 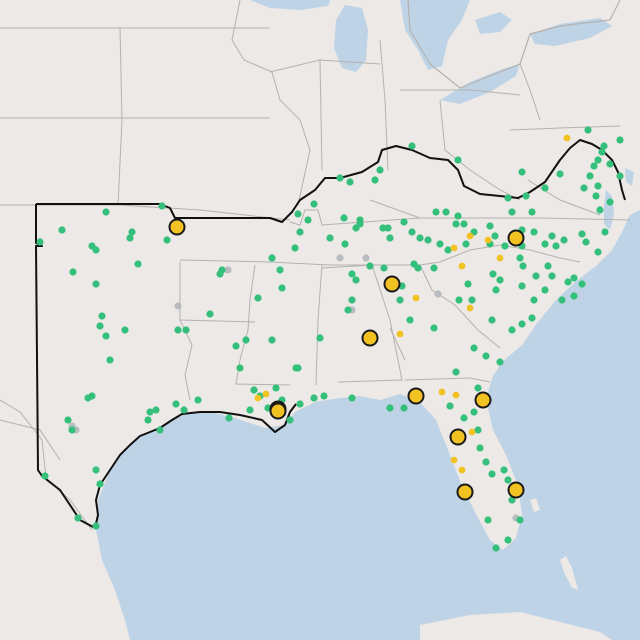 I want to click on lake-huron, so click(x=435, y=35).